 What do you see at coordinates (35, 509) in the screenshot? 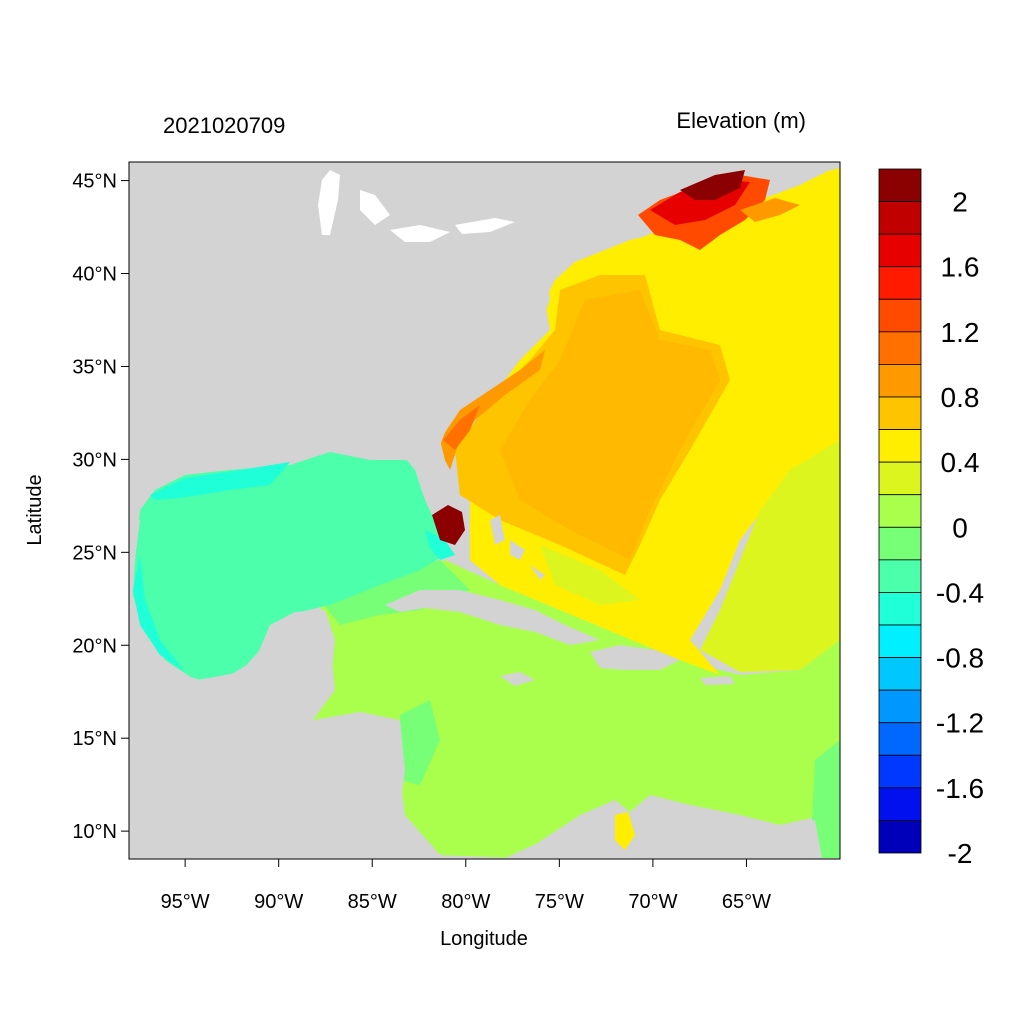
I see `y-axis-title: Latitude` at bounding box center [35, 509].